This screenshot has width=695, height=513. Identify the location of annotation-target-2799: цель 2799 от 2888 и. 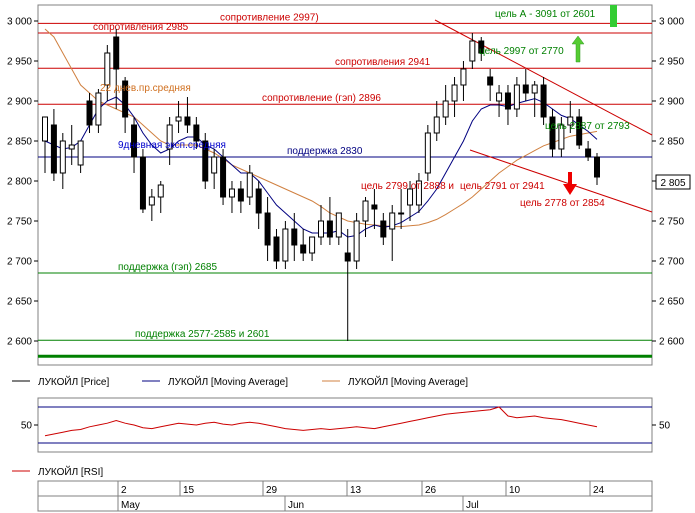
(407, 186).